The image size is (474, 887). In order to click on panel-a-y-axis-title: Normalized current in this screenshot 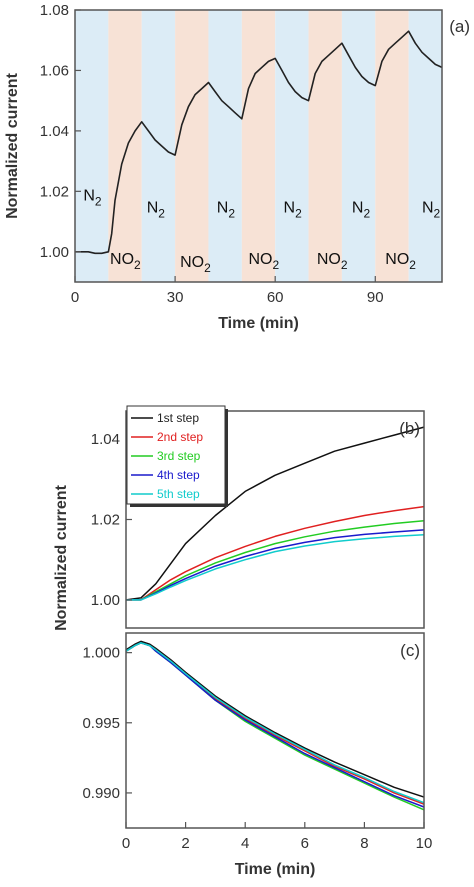, I will do `click(12, 145)`.